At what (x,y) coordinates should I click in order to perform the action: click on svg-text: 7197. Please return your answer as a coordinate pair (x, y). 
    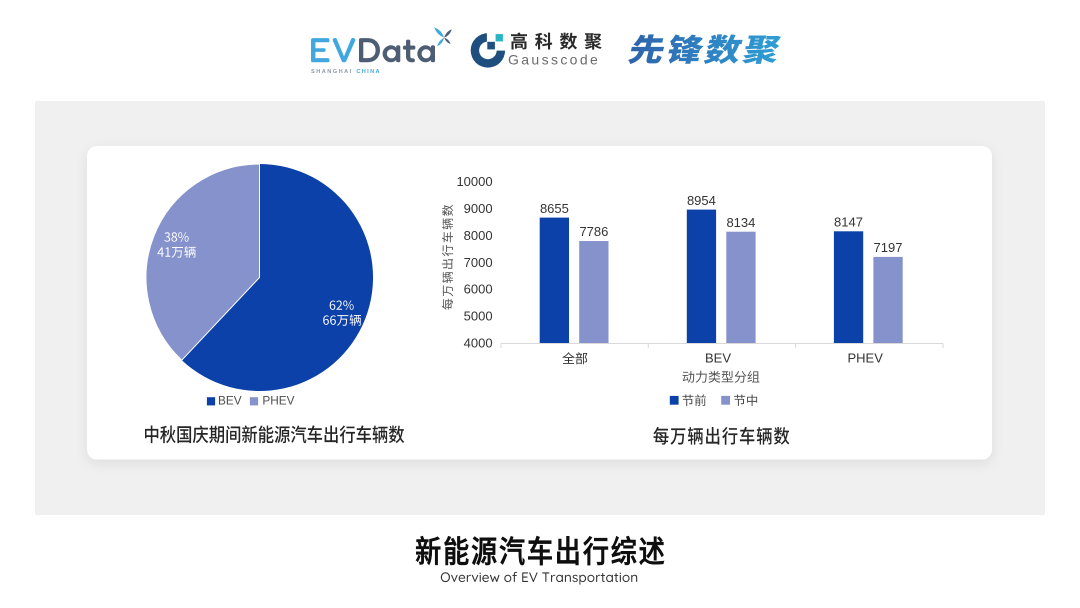
    Looking at the image, I should click on (888, 247).